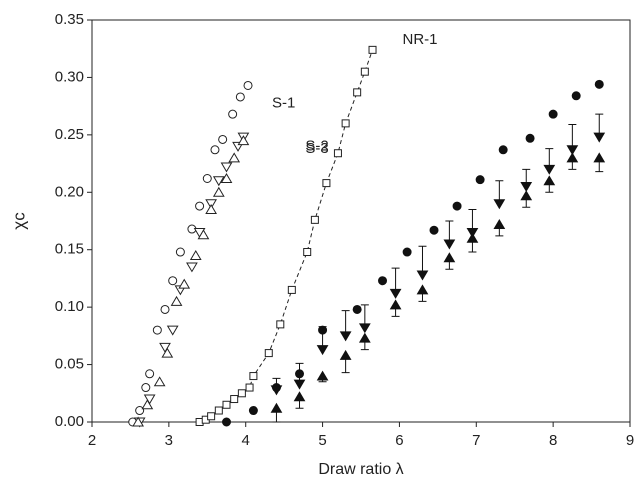  I want to click on series-label: S-1, so click(283, 102).